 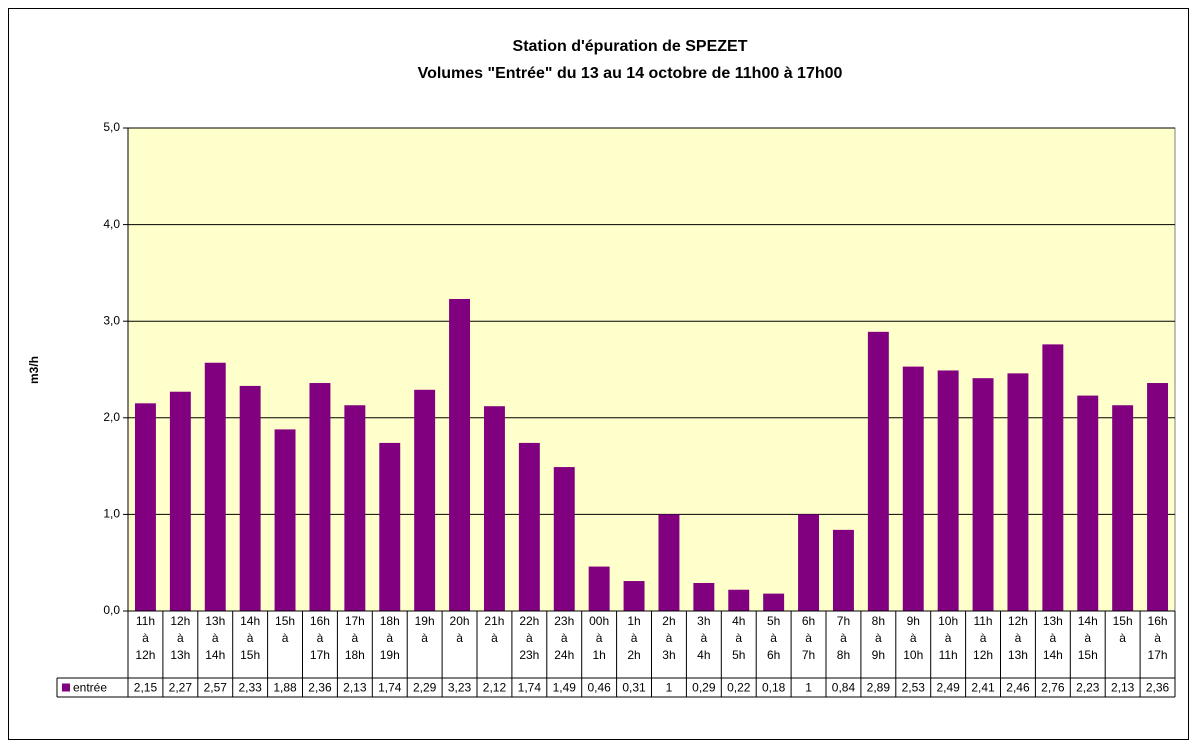 What do you see at coordinates (494, 621) in the screenshot?
I see `x-tick-label: 21h` at bounding box center [494, 621].